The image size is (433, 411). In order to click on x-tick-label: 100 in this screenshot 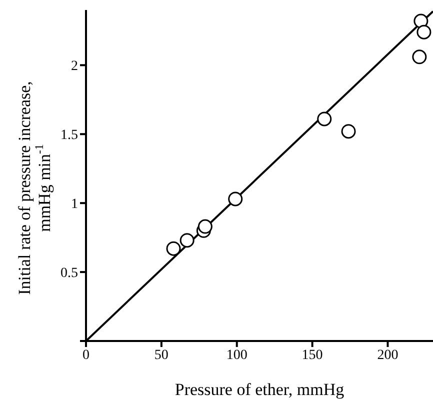, I will do `click(237, 355)`.